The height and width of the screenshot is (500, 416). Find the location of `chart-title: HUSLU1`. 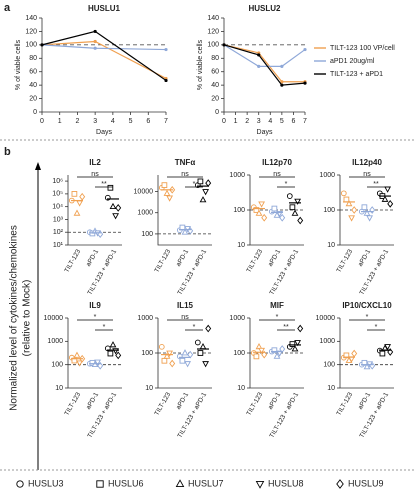

chart-title: HUSLU1 is located at coordinates (104, 8).